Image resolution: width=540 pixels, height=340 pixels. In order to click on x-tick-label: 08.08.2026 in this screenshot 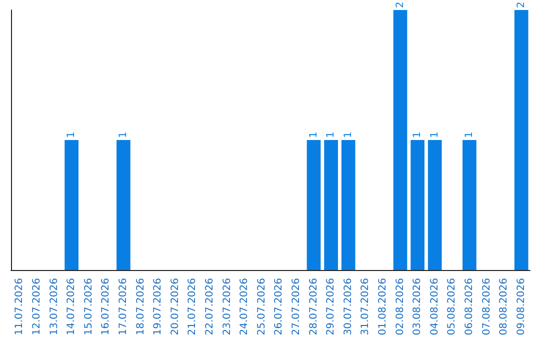, I will do `click(504, 307)`.